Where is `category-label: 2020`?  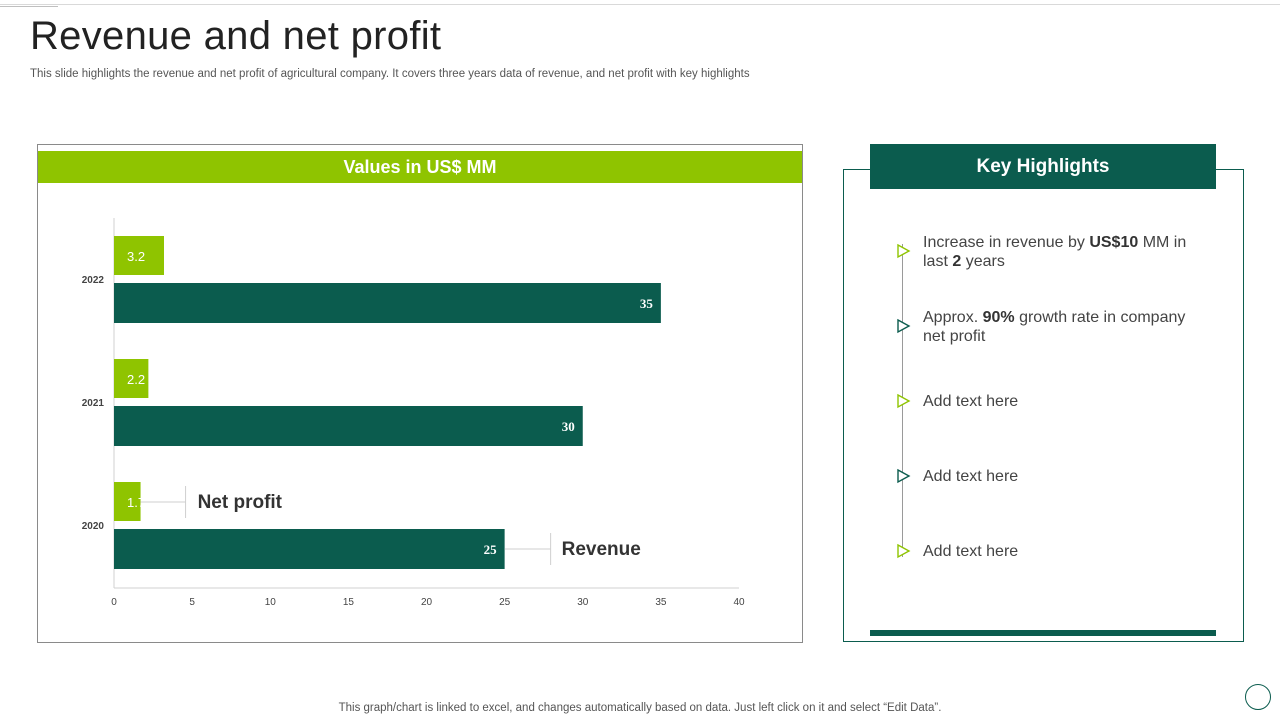 category-label: 2020 is located at coordinates (93, 526).